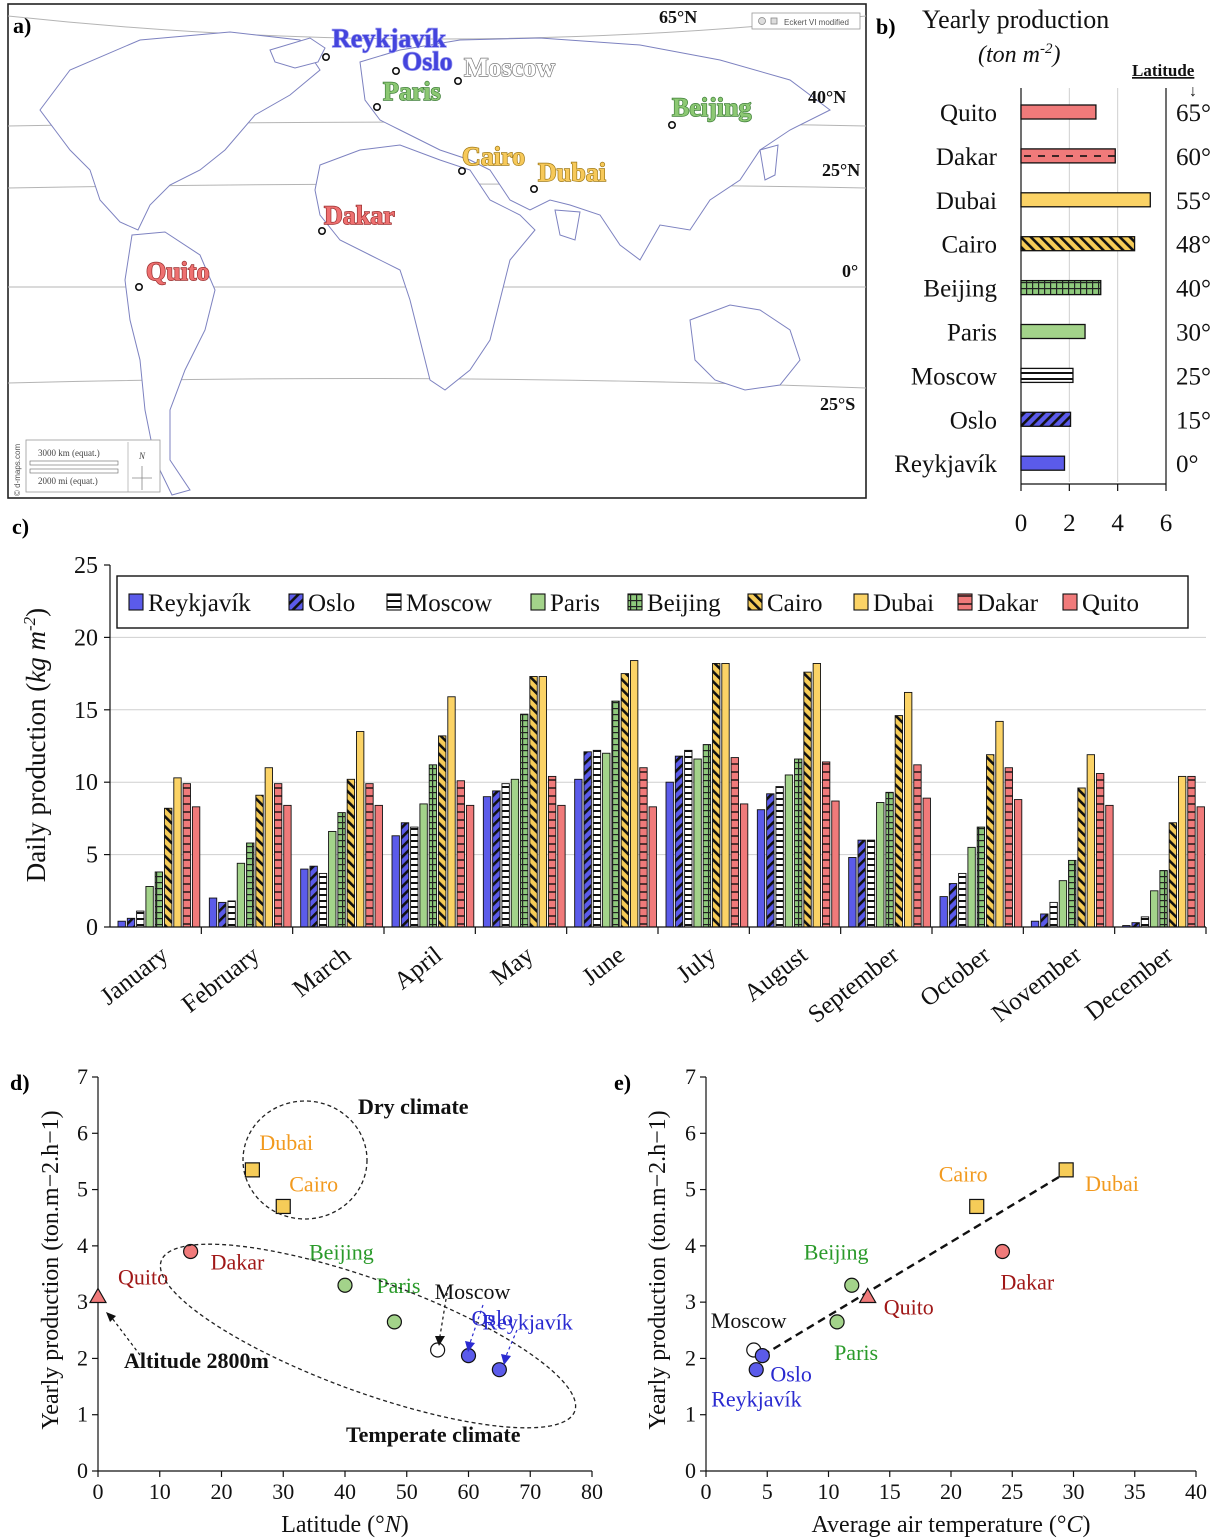 Image resolution: width=1223 pixels, height=1540 pixels. Describe the element at coordinates (1021, 523) in the screenshot. I see `panel-b-xtick-label: 0` at that location.